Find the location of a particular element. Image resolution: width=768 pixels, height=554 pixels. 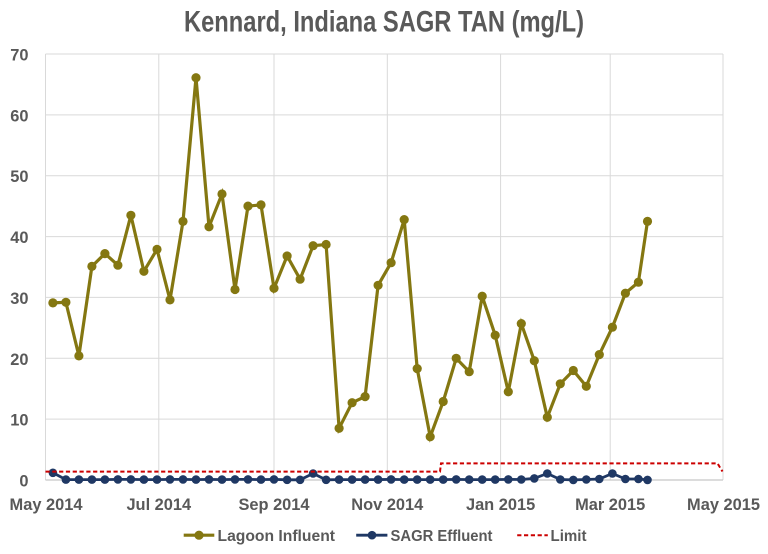

svg-text: Lagoon Influent is located at coordinates (277, 536).